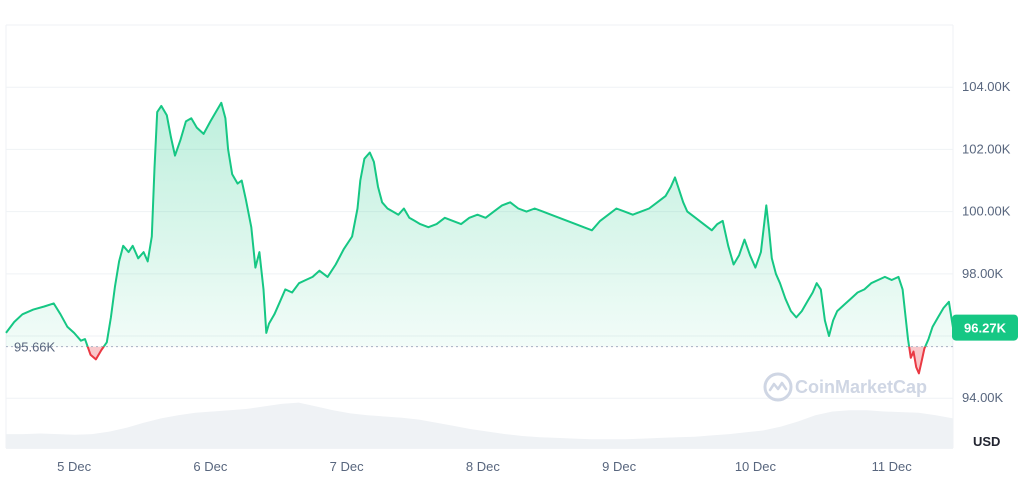  I want to click on x-tick-label: 10 Dec, so click(756, 466).